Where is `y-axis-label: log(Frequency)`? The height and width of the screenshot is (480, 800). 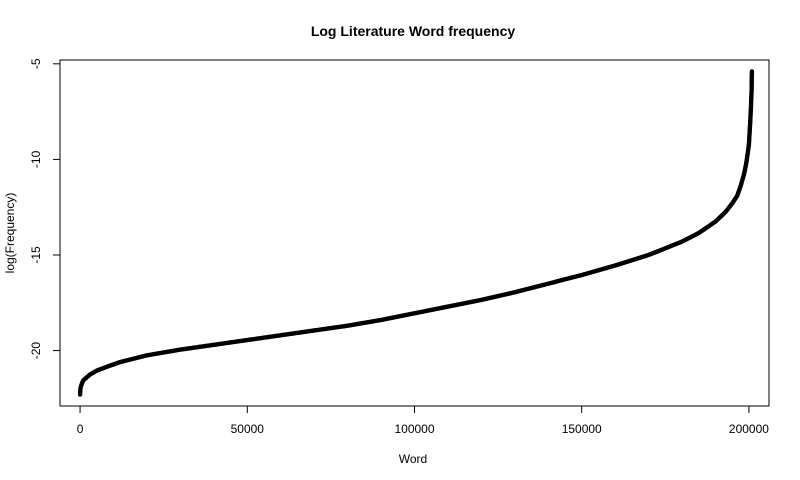
y-axis-label: log(Frequency) is located at coordinates (10, 233).